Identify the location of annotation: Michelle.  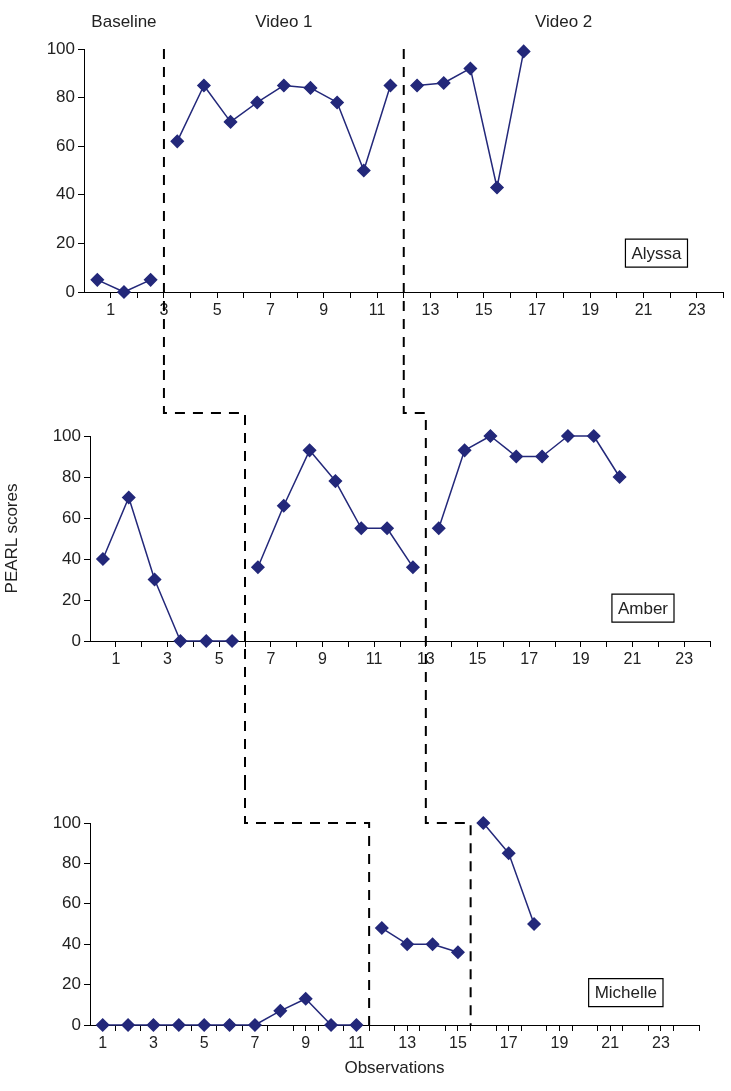
(625, 993).